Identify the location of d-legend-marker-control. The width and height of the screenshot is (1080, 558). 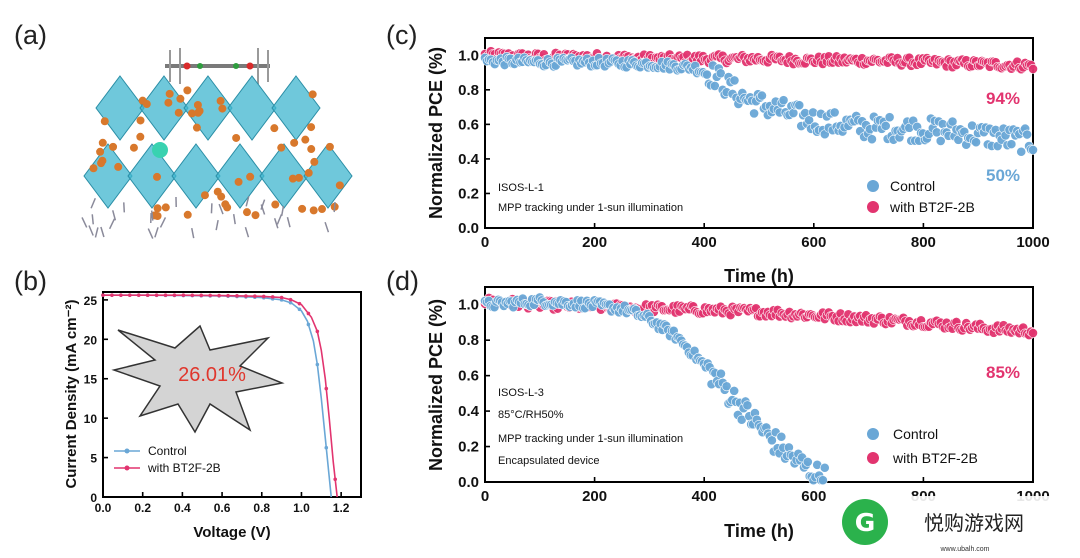
(873, 434).